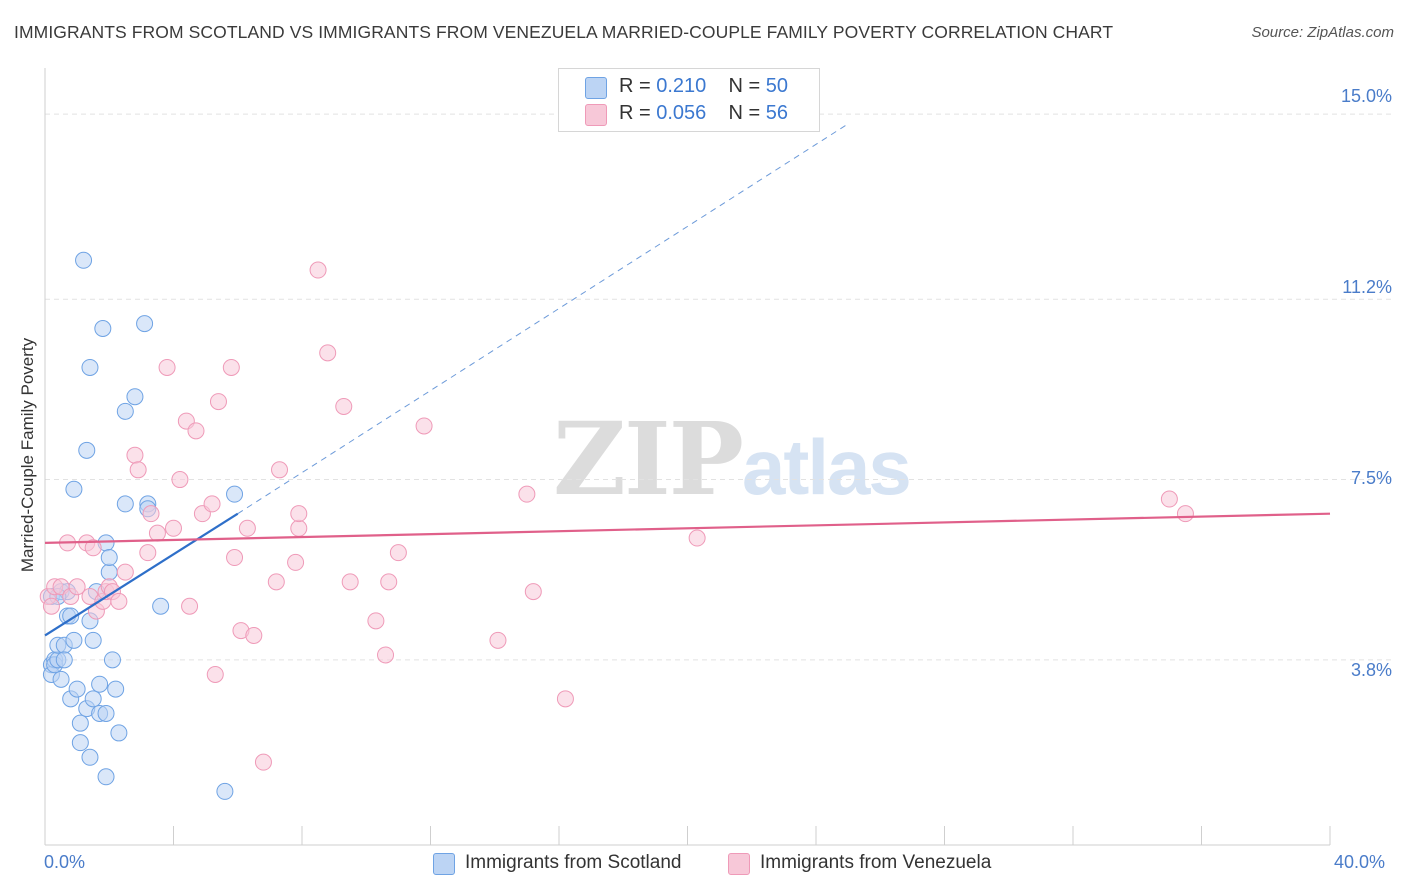 The image size is (1406, 892). Describe the element at coordinates (689, 100) in the screenshot. I see `correlation-legend: R = 0.210 N = 50 R = 0.056 N = 56` at that location.